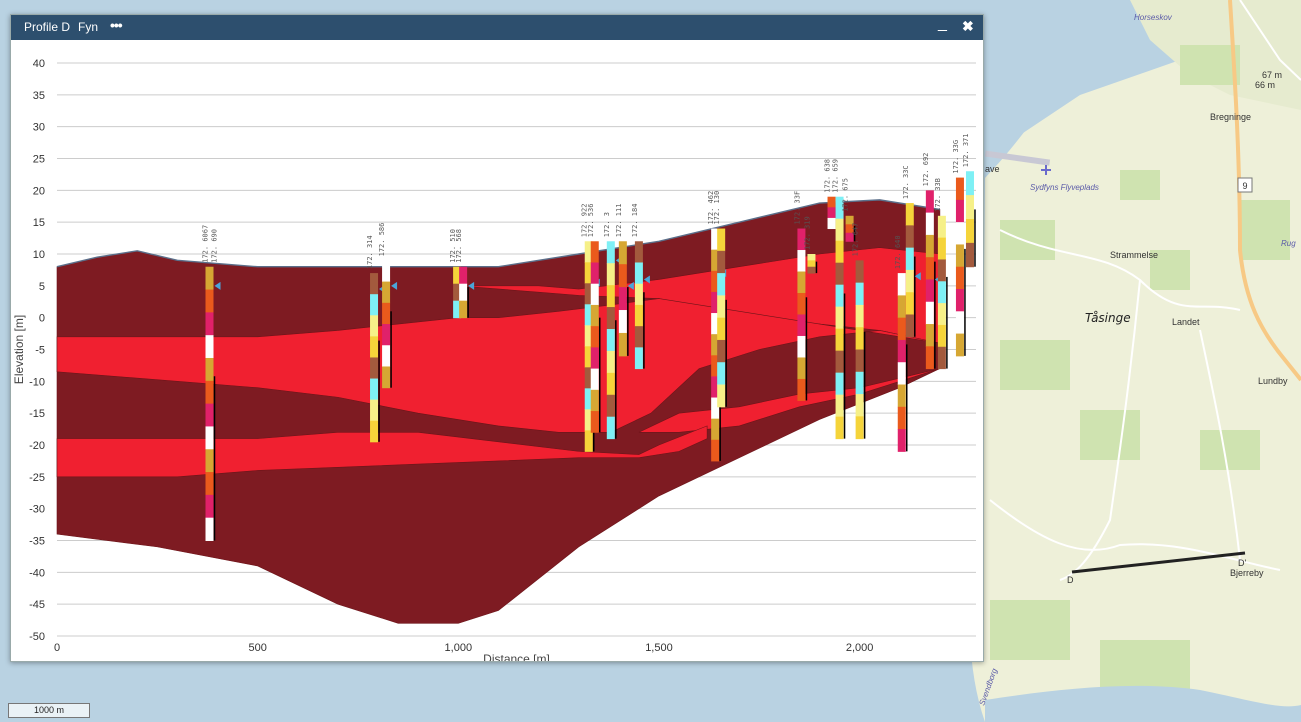 The image size is (1301, 722). What do you see at coordinates (1272, 75) in the screenshot?
I see `elevation-mark: 67 m` at bounding box center [1272, 75].